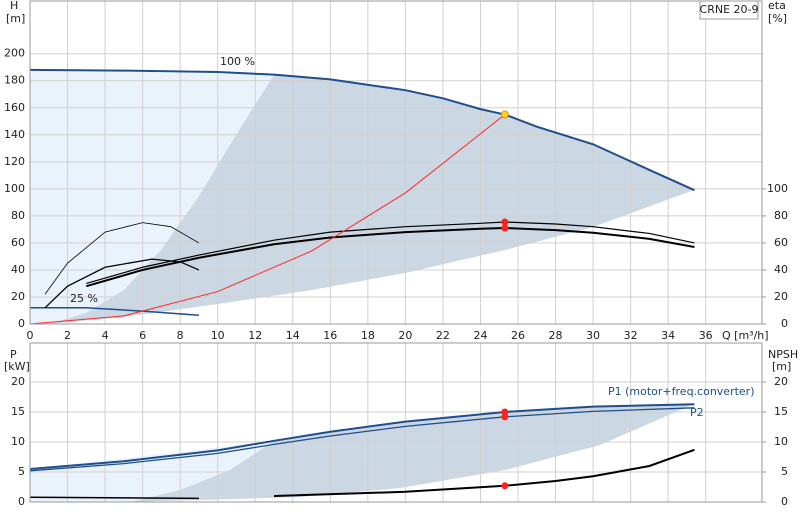  What do you see at coordinates (14, 53) in the screenshot?
I see `y-tick-label: 200` at bounding box center [14, 53].